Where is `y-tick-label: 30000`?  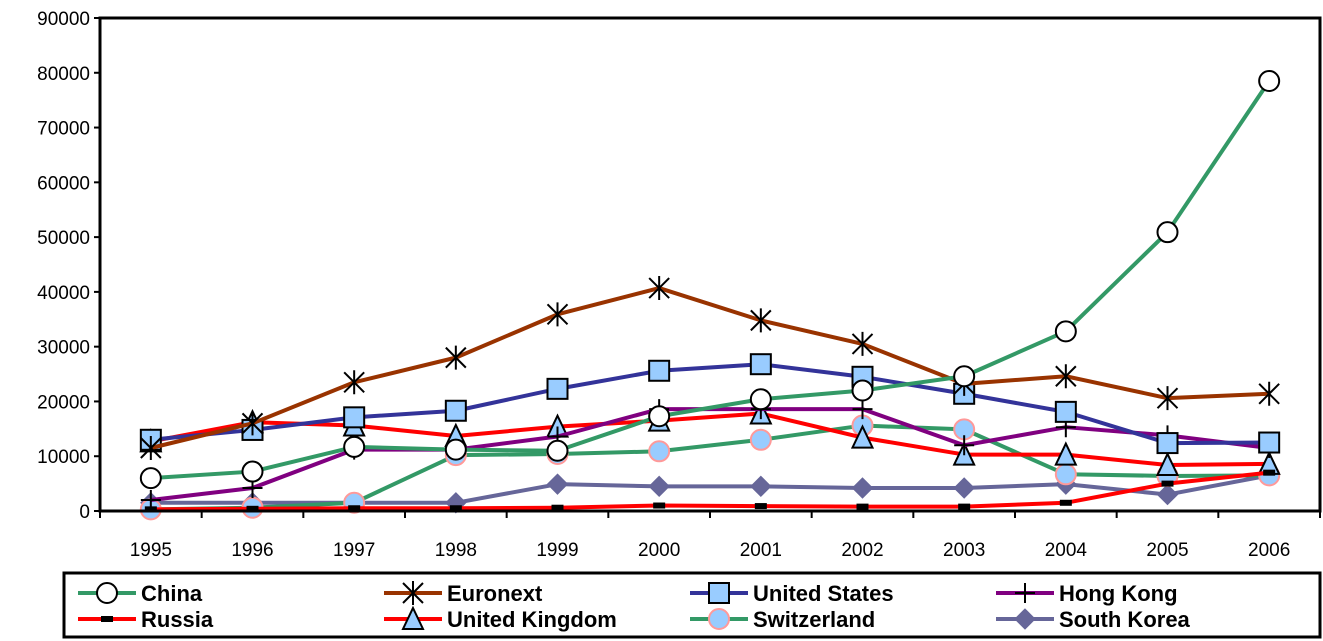 y-tick-label: 30000 is located at coordinates (63, 348).